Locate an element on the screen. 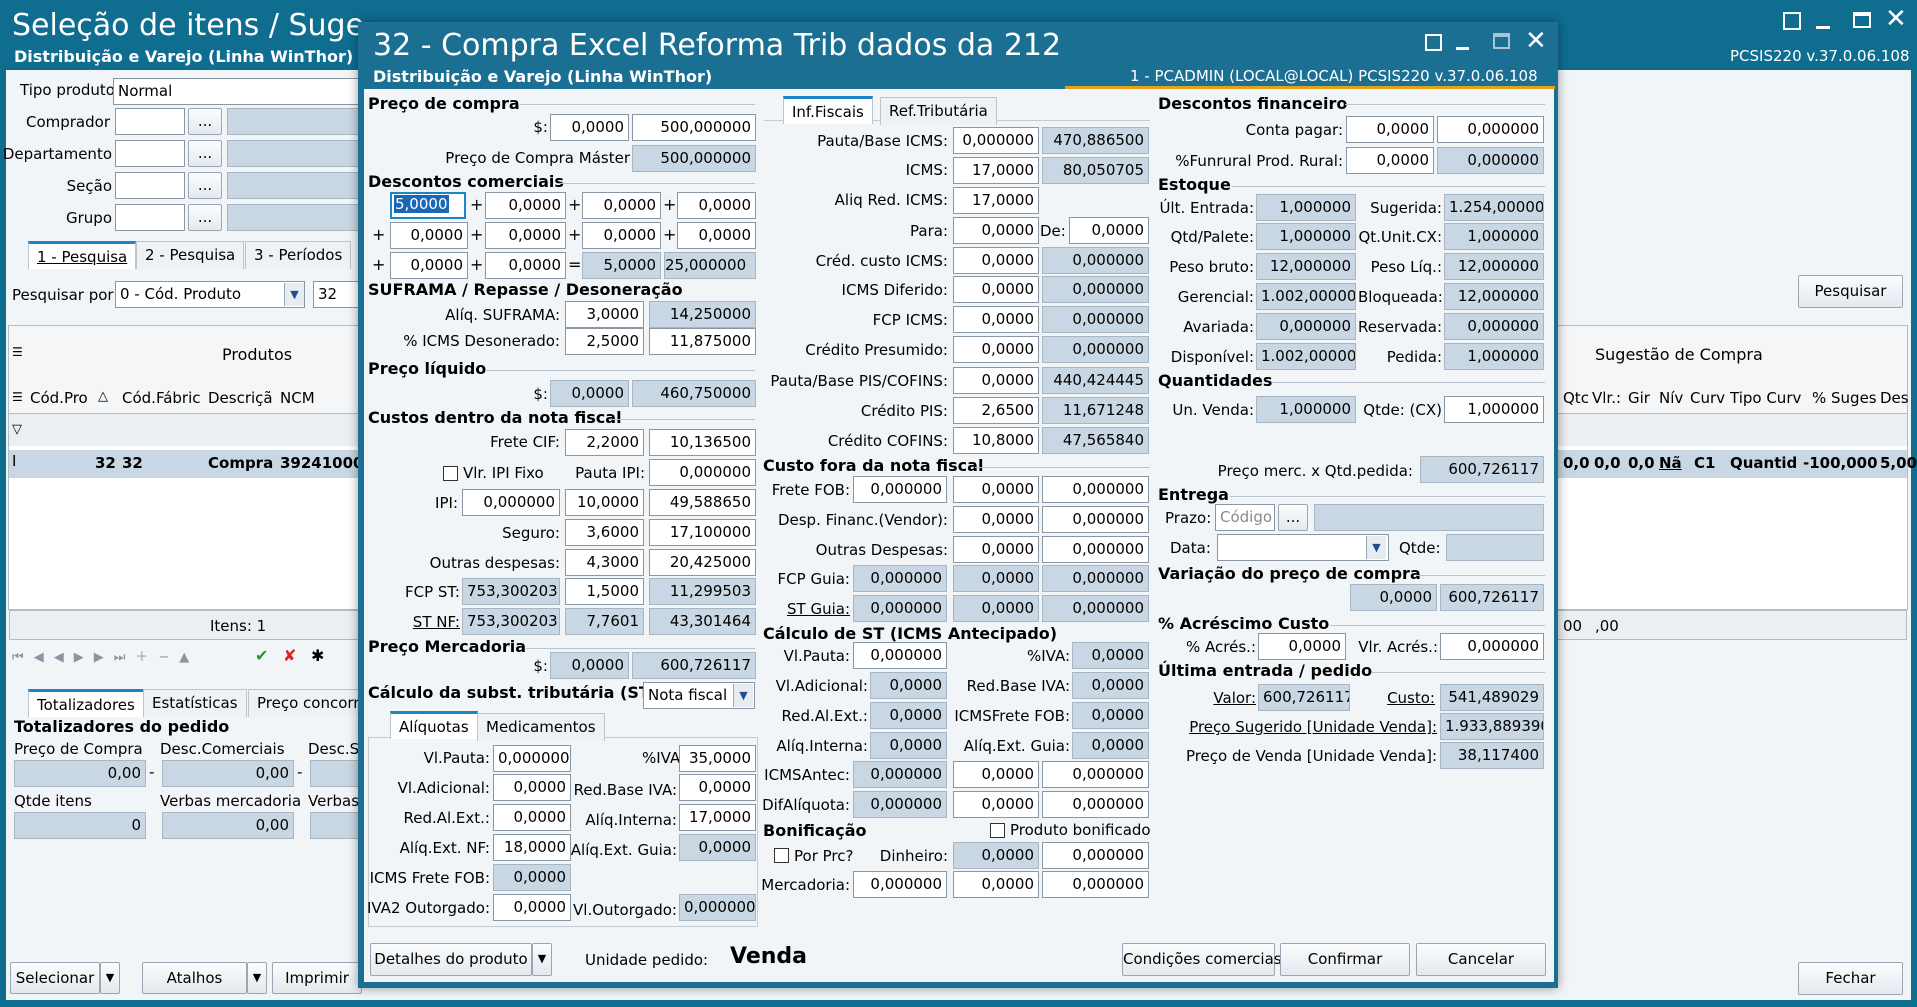 The height and width of the screenshot is (1007, 1917). icms-antec-value: 0,000000 is located at coordinates (1095, 774).